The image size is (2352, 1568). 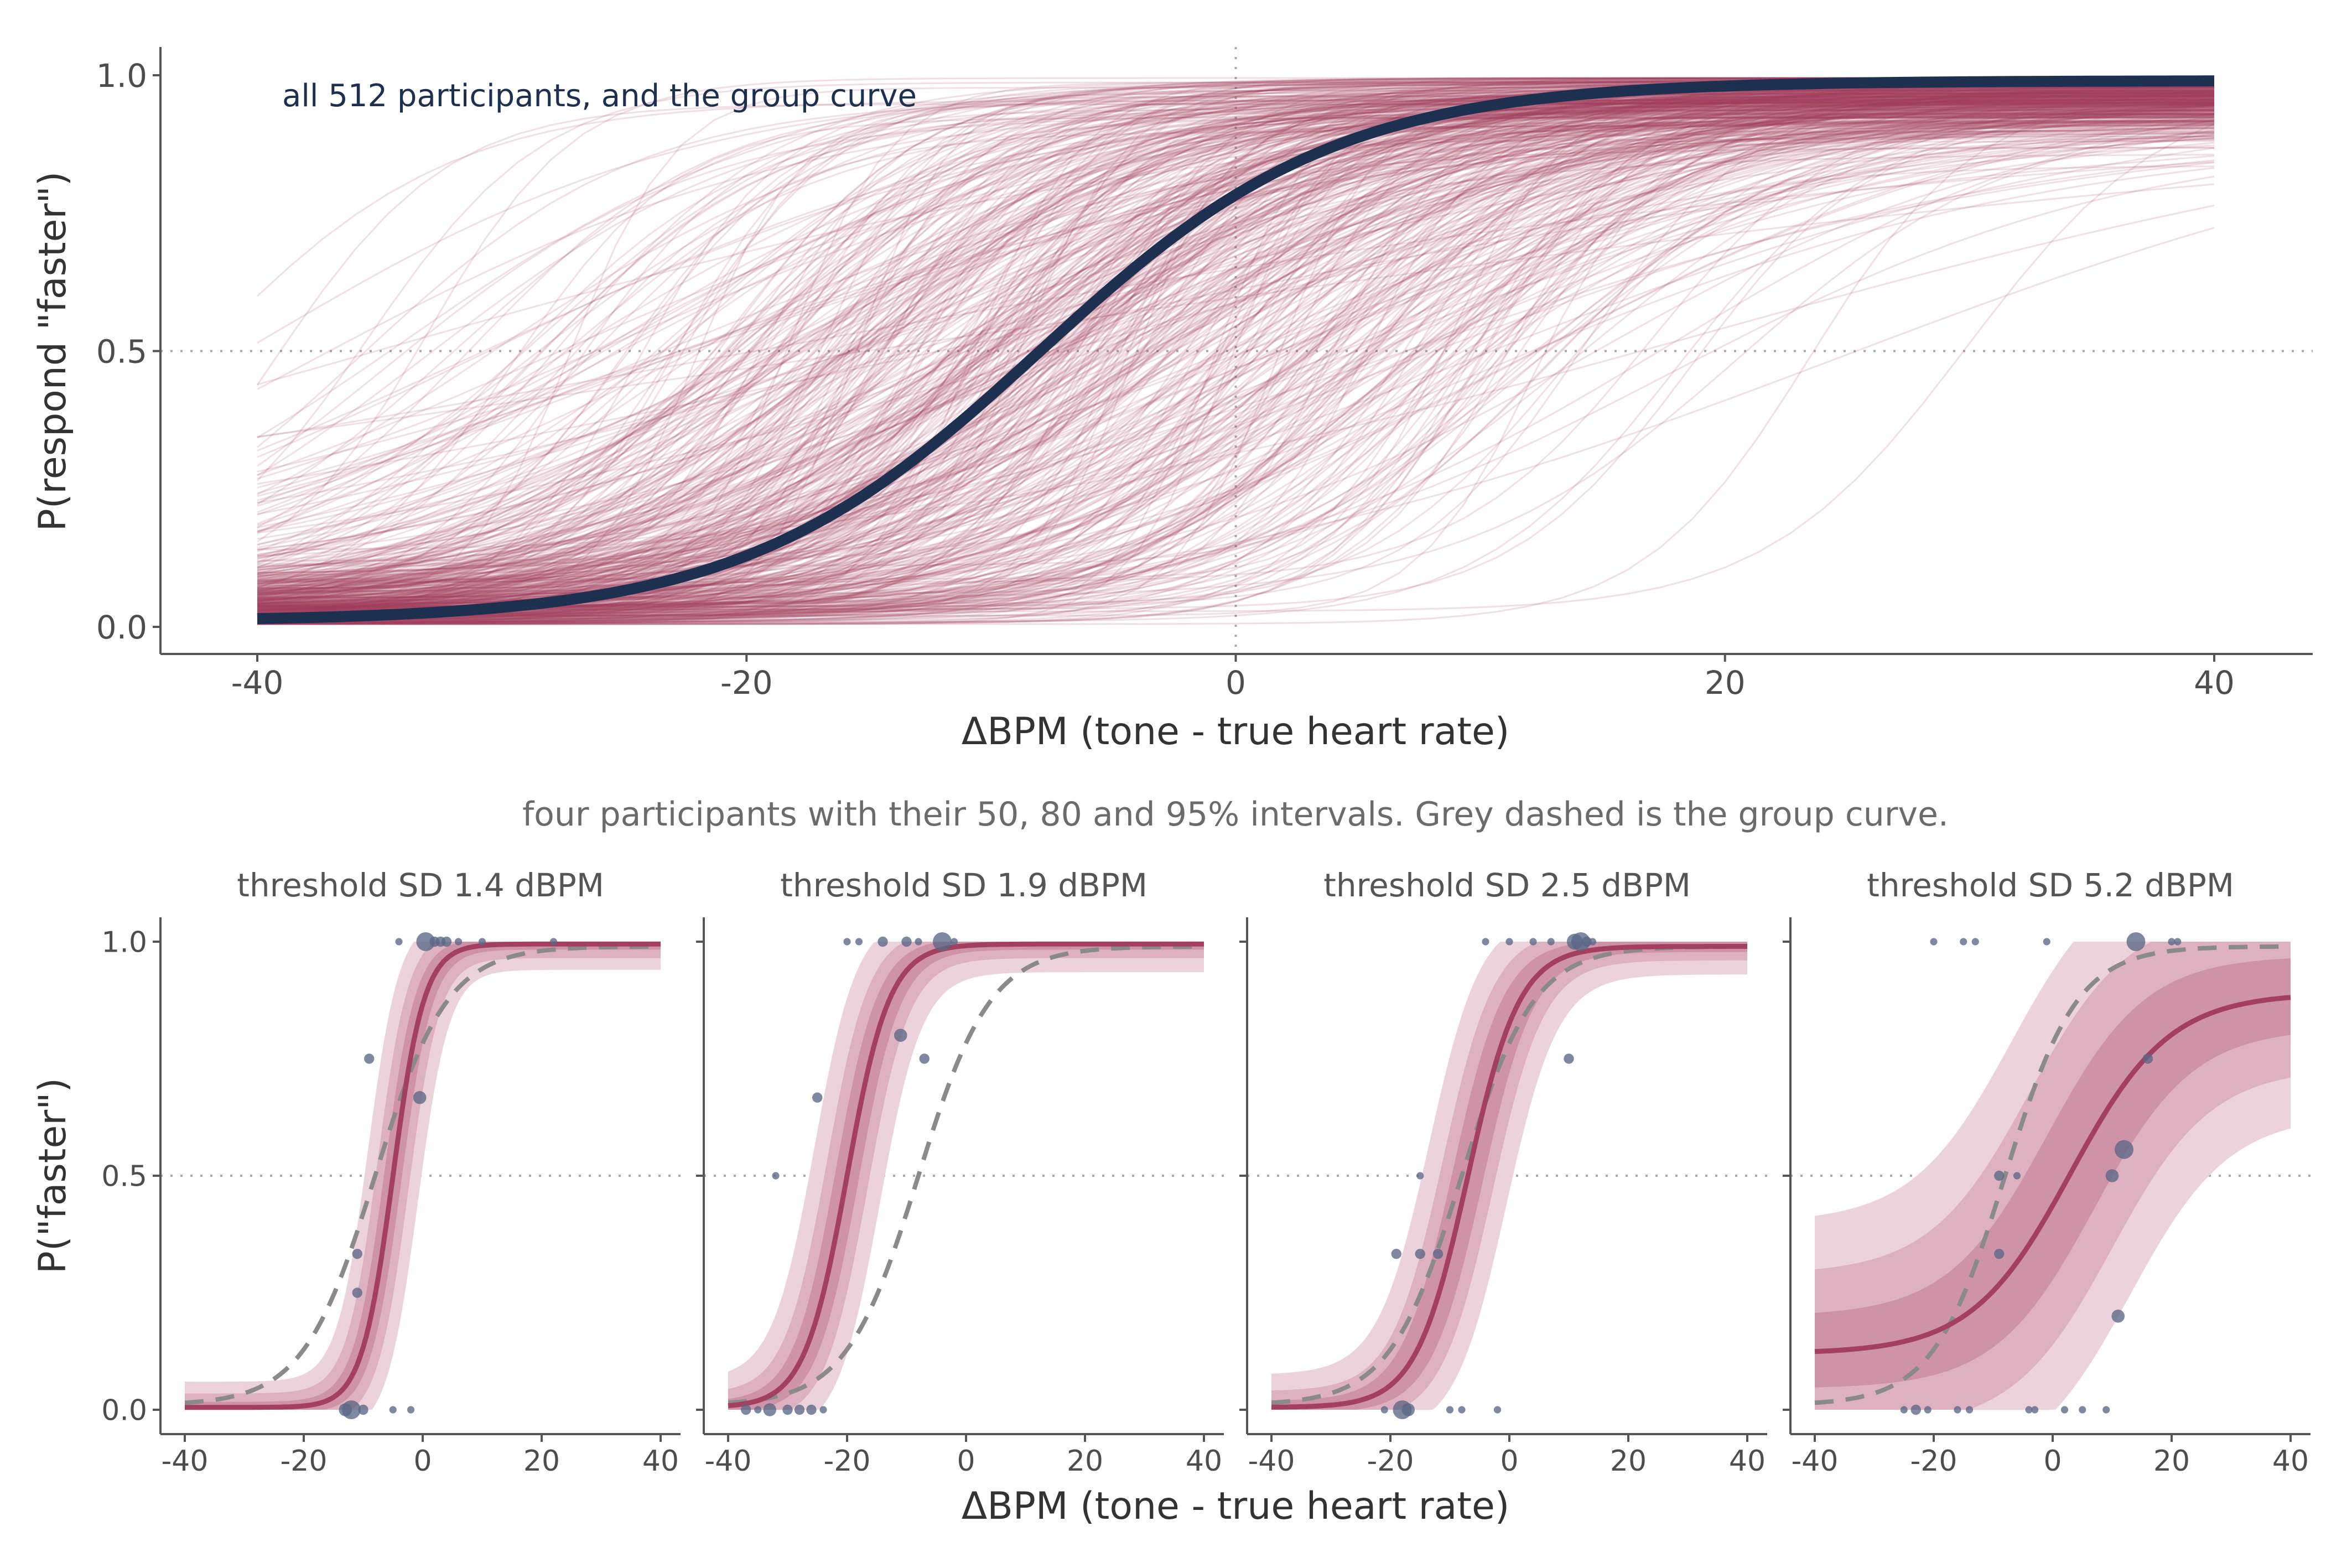 What do you see at coordinates (124, 1411) in the screenshot?
I see `y-tick-label: 0.0` at bounding box center [124, 1411].